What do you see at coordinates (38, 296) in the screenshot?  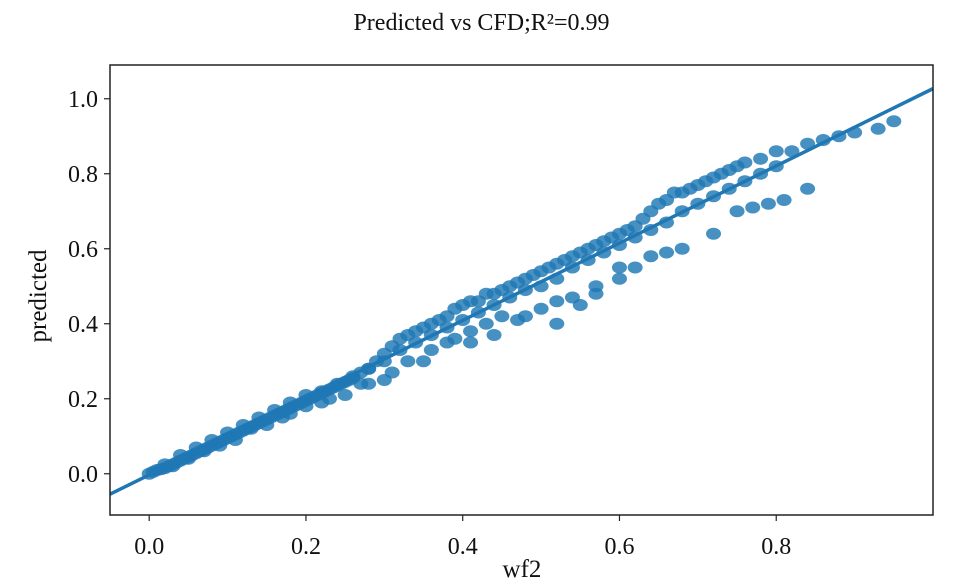 I see `y-axis-label: predicted` at bounding box center [38, 296].